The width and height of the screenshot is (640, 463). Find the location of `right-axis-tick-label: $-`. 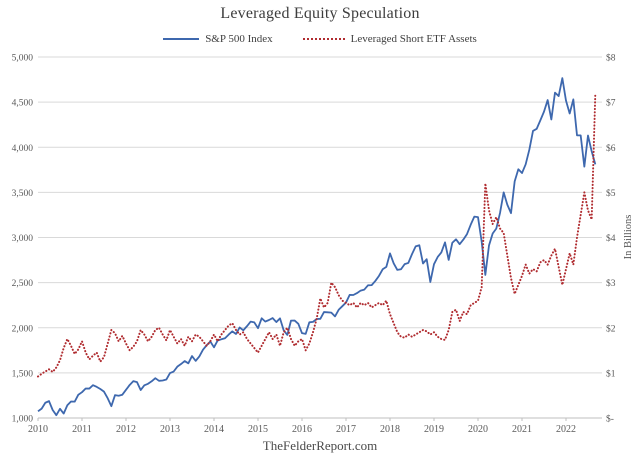

right-axis-tick-label: $- is located at coordinates (610, 419).